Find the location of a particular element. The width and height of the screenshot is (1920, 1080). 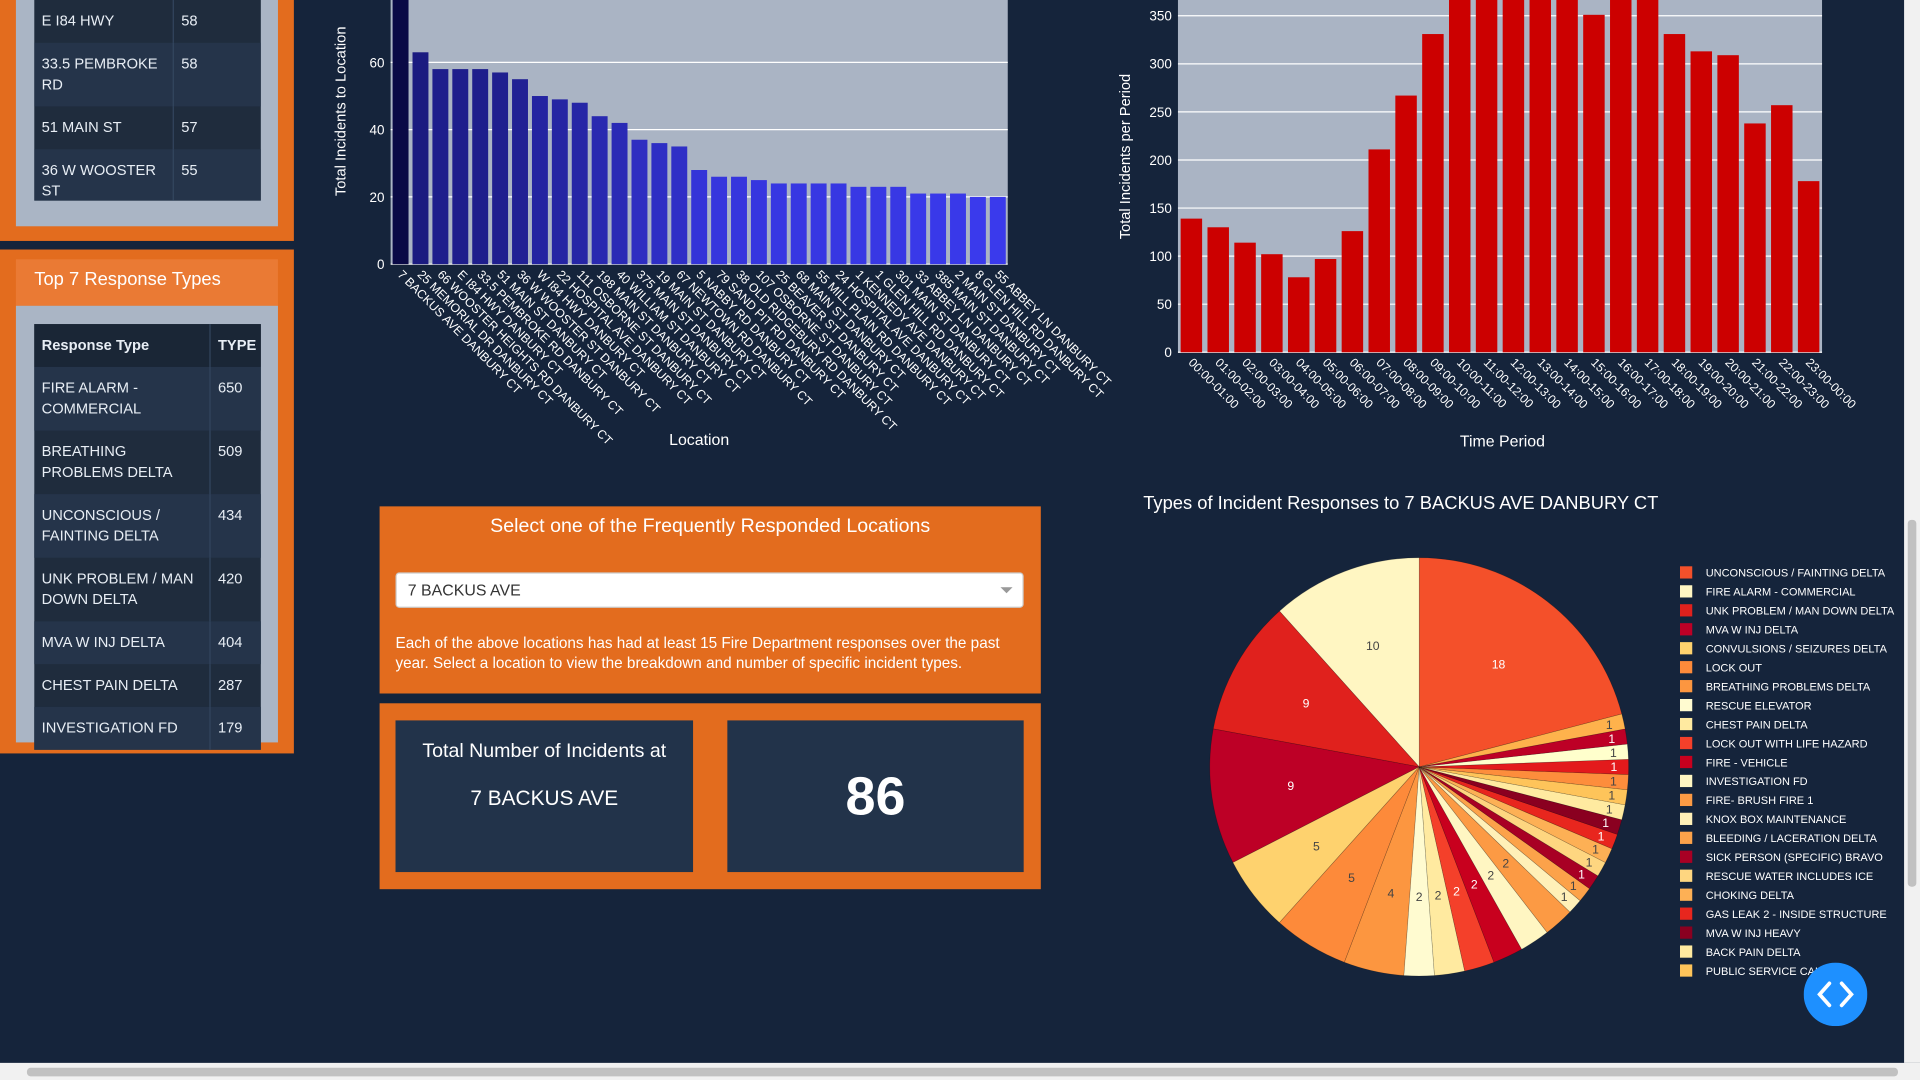

slice-label: 5 is located at coordinates (1351, 878).